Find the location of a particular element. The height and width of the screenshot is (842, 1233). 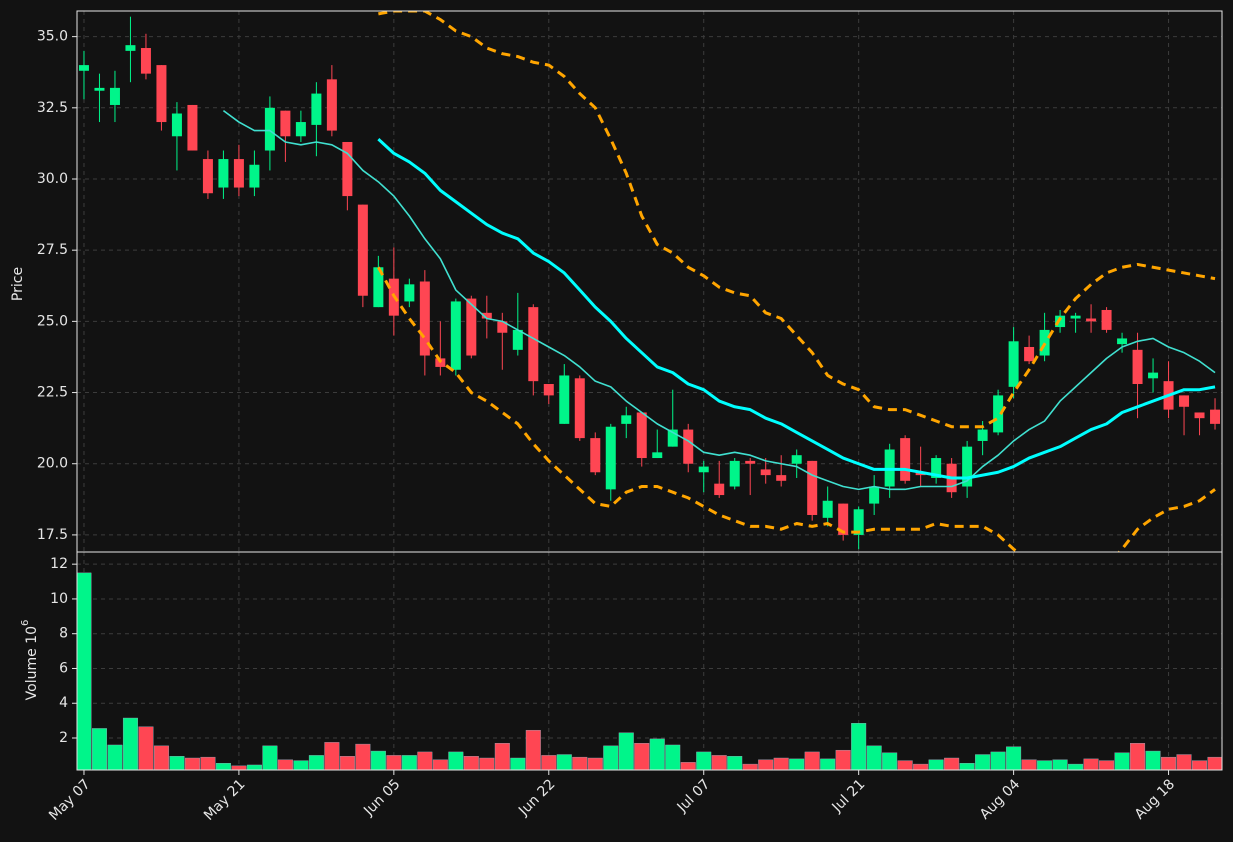

volume-axis-label: Volume 106 is located at coordinates (30, 660).